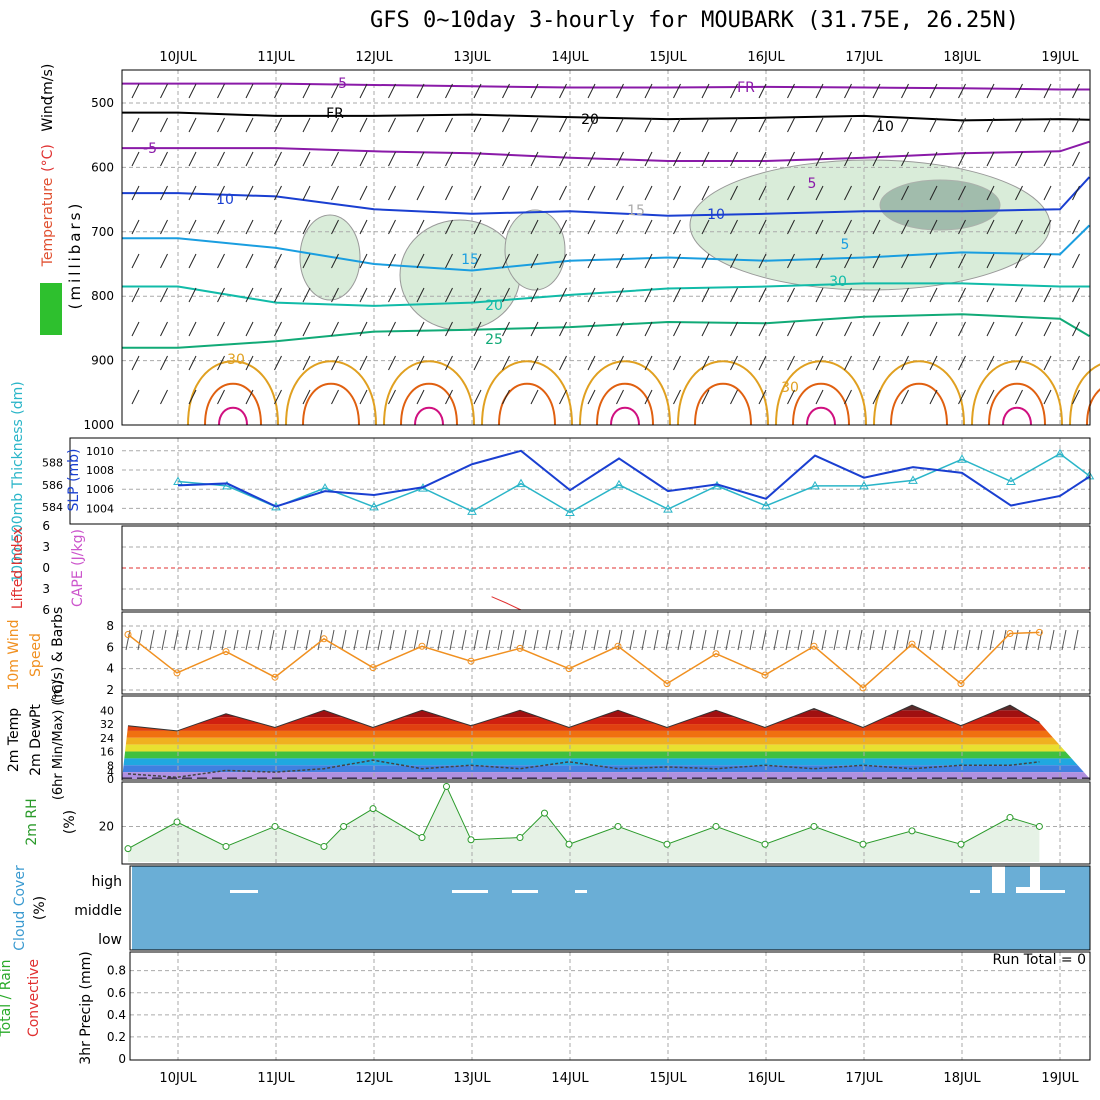  Describe the element at coordinates (472, 57) in the screenshot. I see `date-tick-label: 13JUL` at that location.